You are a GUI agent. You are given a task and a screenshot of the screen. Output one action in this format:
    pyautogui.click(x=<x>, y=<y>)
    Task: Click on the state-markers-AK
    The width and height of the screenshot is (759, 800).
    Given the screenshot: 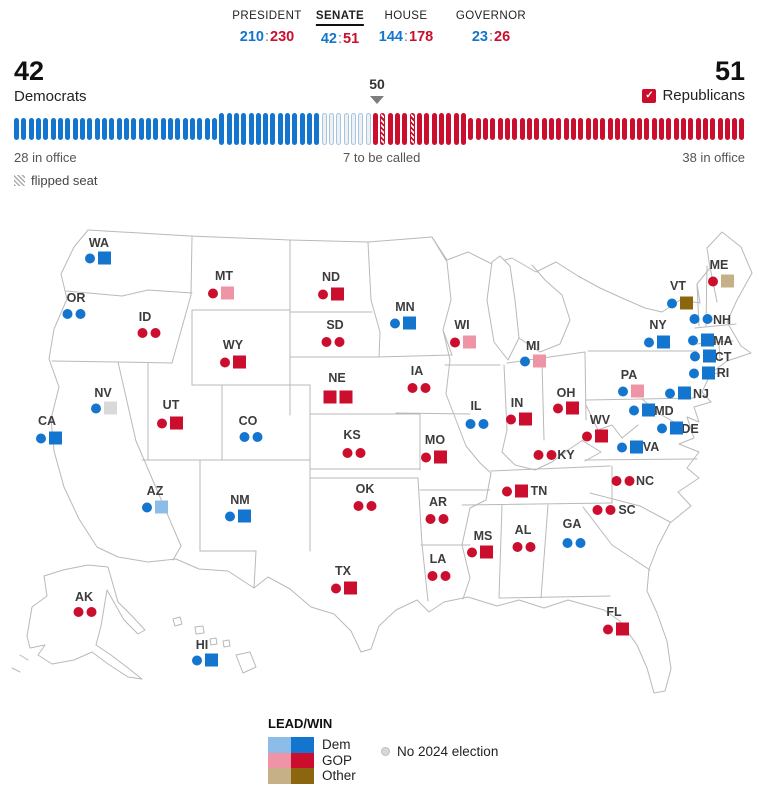 What is the action you would take?
    pyautogui.click(x=85, y=612)
    